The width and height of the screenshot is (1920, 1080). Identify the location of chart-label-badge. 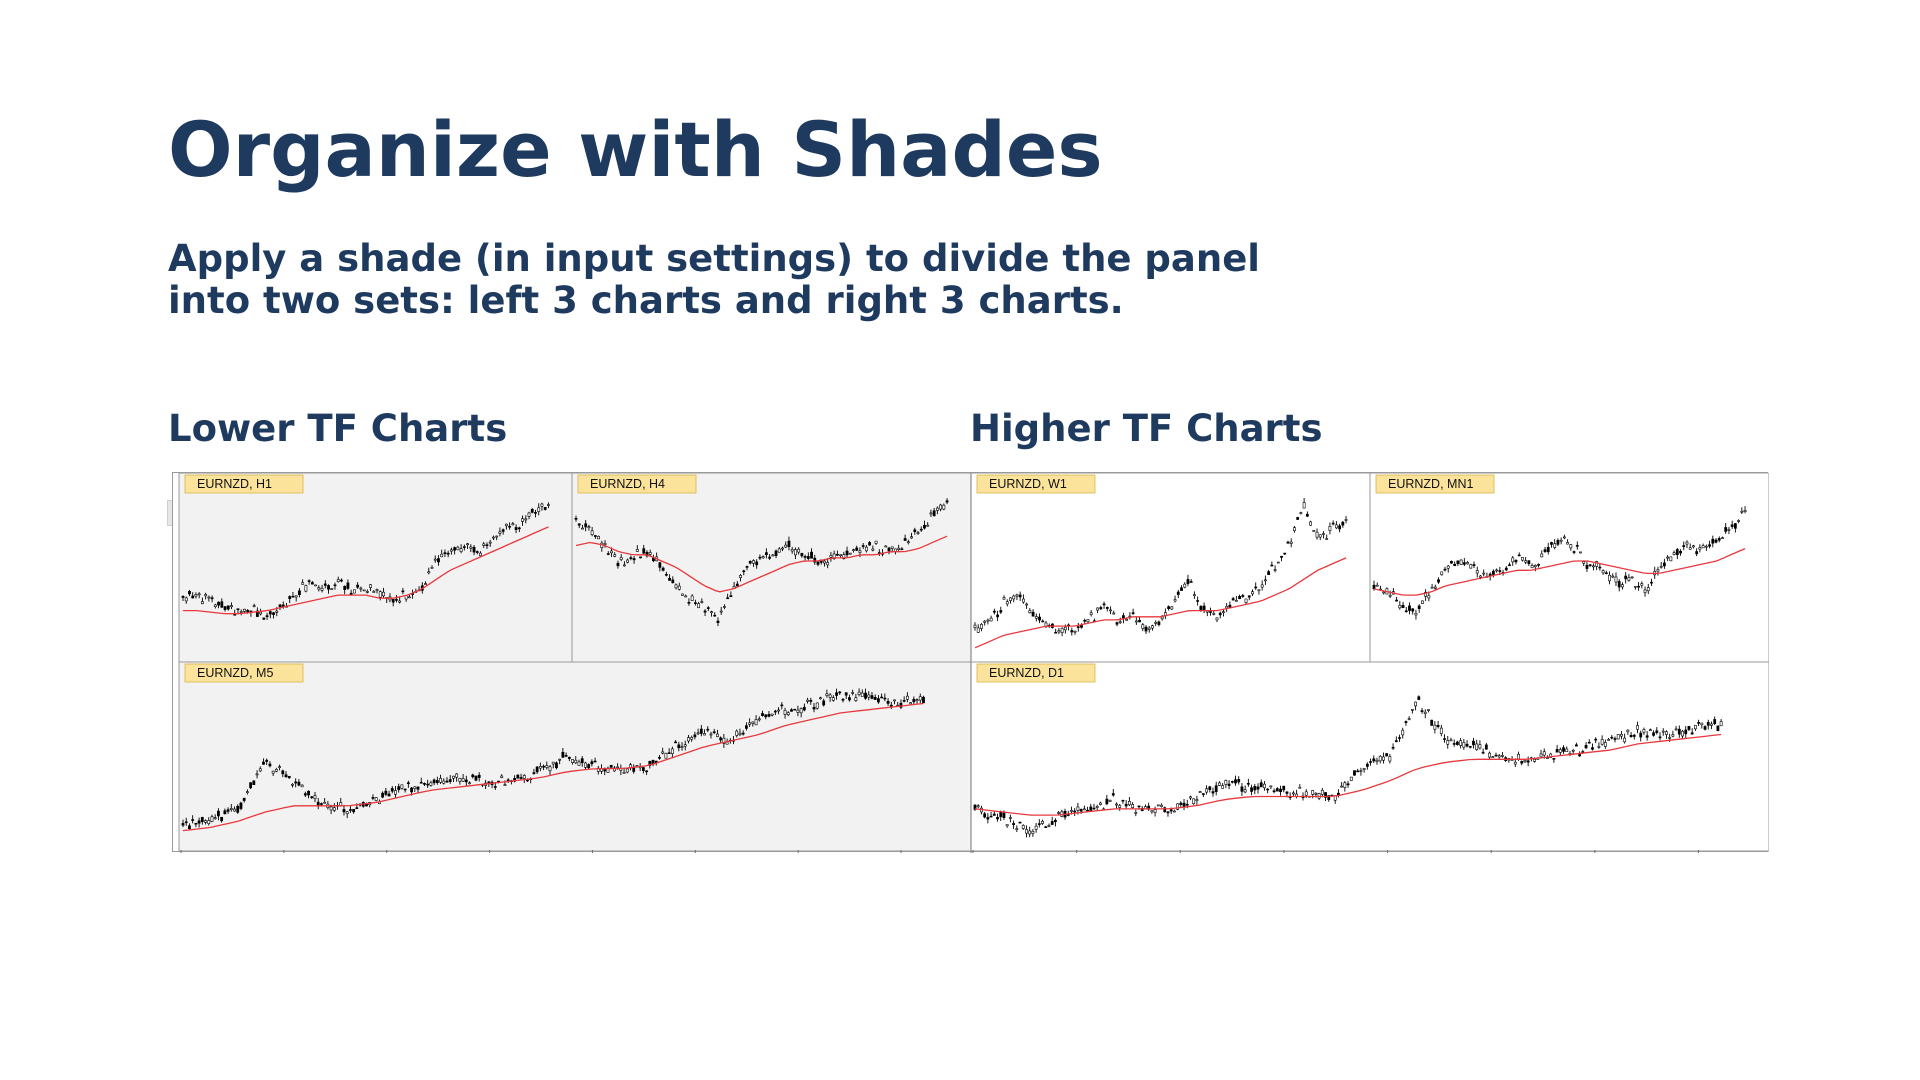
(1435, 484).